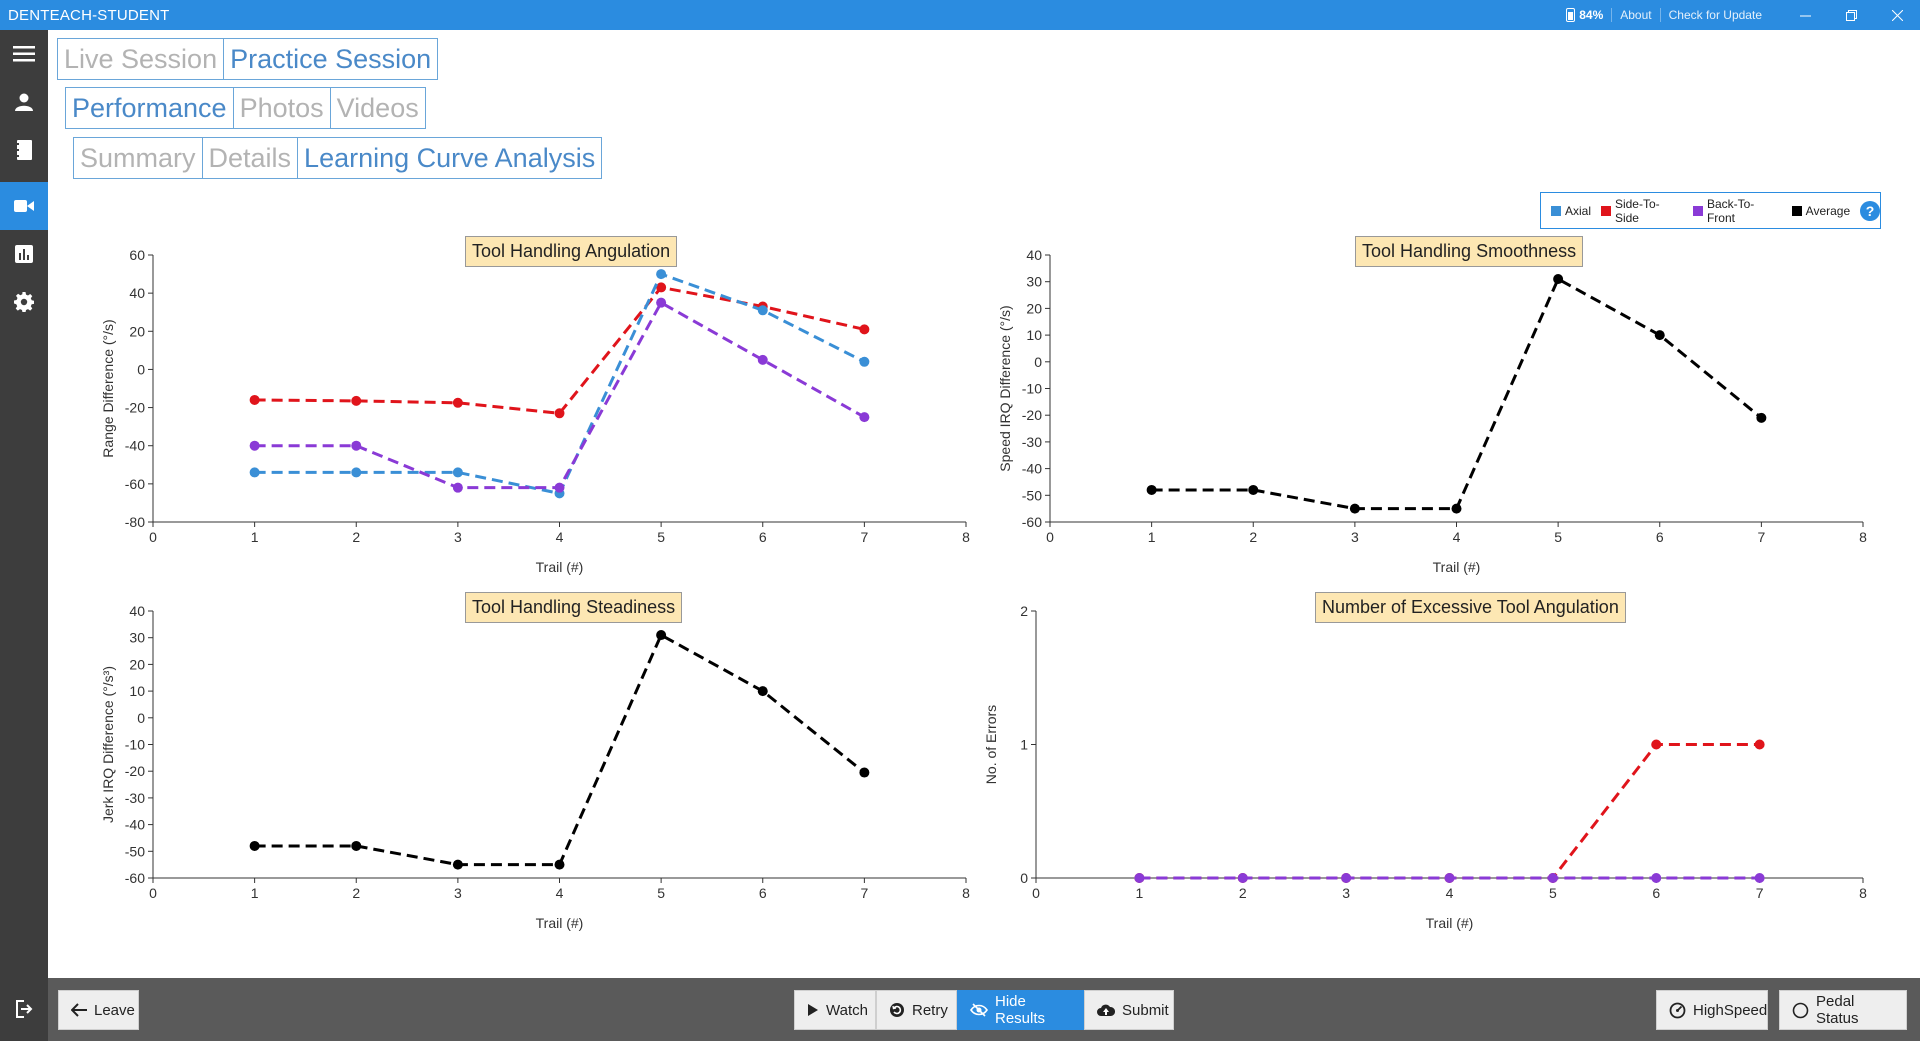 The width and height of the screenshot is (1920, 1041). I want to click on x-tick-label: 5, so click(1553, 893).